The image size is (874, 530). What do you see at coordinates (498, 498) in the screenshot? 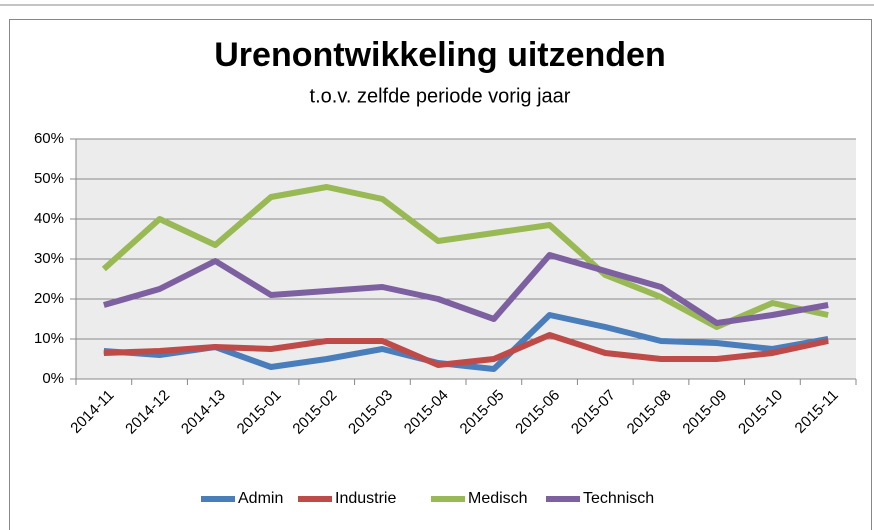
I see `legend-label: Medisch` at bounding box center [498, 498].